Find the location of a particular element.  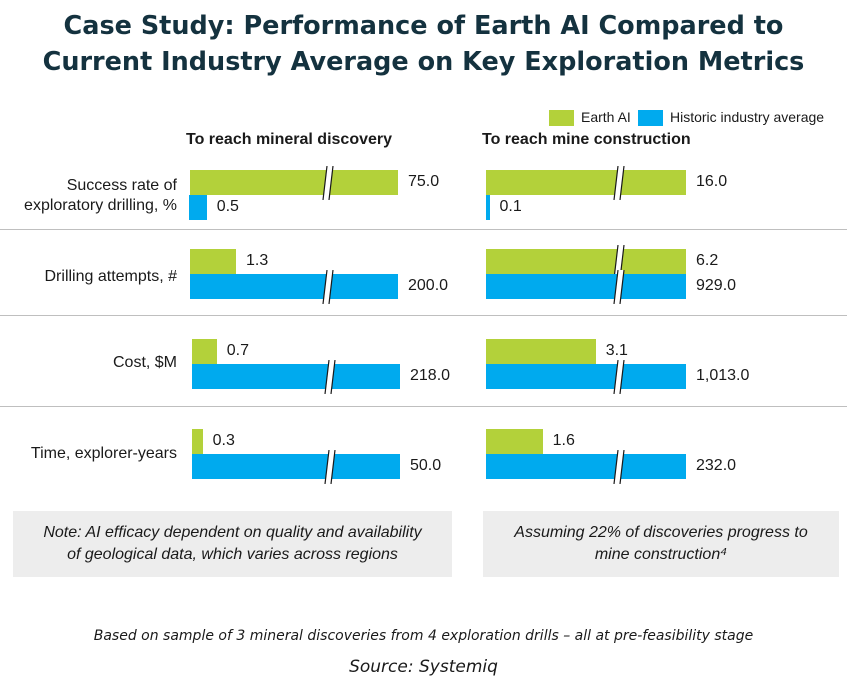

bar-historic-value-label: 218.0 is located at coordinates (430, 375).